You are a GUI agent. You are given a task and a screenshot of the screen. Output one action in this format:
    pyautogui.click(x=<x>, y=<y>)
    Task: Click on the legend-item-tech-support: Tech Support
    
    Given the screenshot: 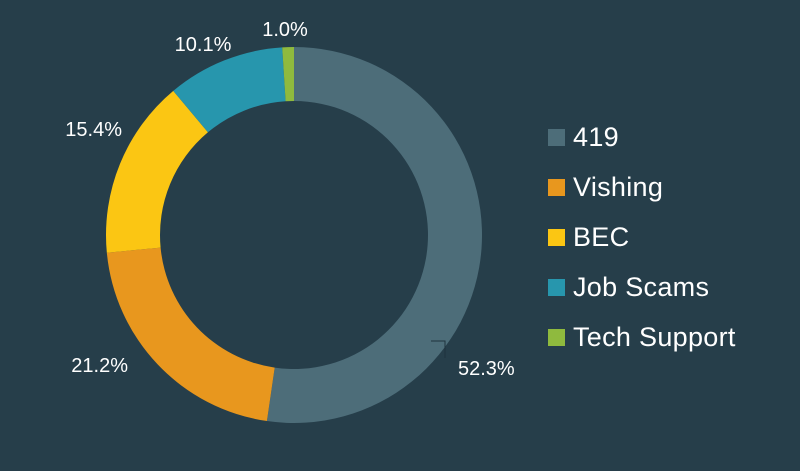 What is the action you would take?
    pyautogui.click(x=642, y=337)
    